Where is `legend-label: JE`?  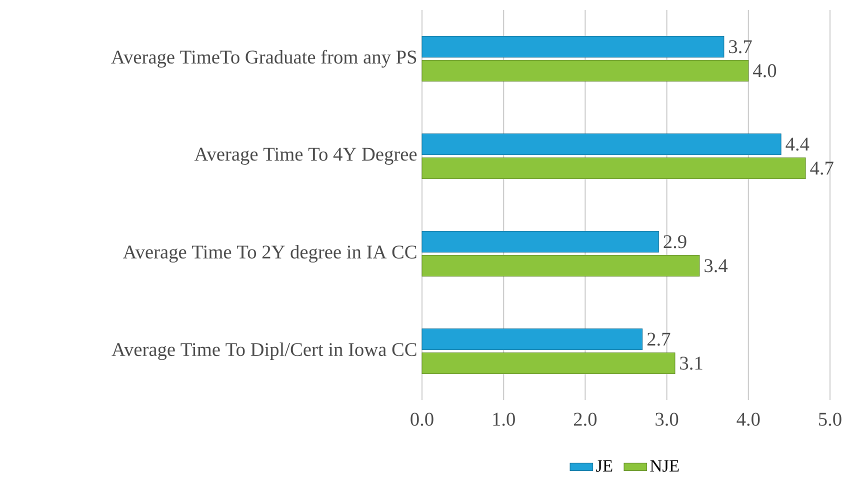 legend-label: JE is located at coordinates (604, 466).